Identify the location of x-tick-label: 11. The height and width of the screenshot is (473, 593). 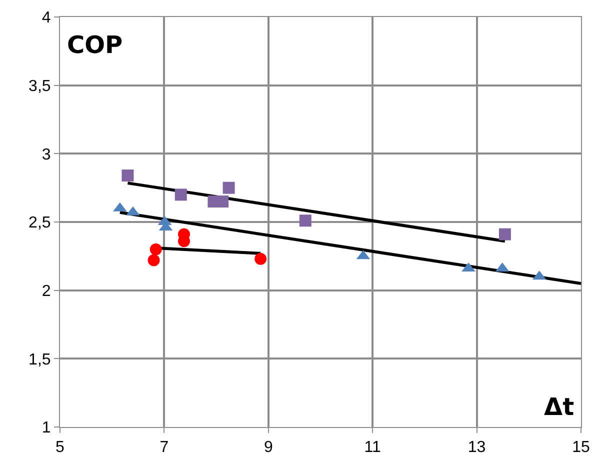
(373, 447).